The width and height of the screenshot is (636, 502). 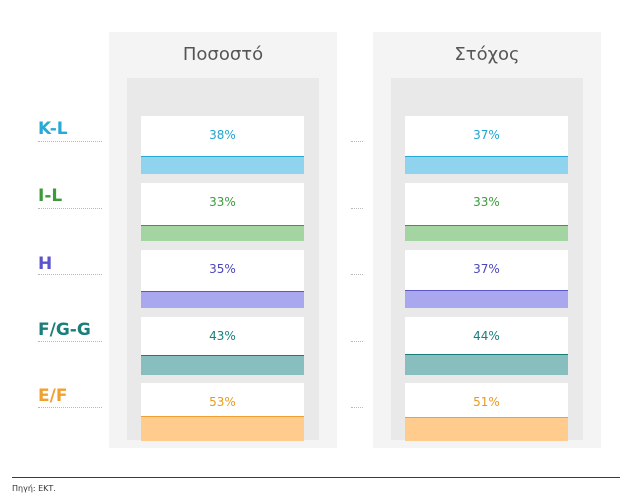 I want to click on category-label: H, so click(x=45, y=264).